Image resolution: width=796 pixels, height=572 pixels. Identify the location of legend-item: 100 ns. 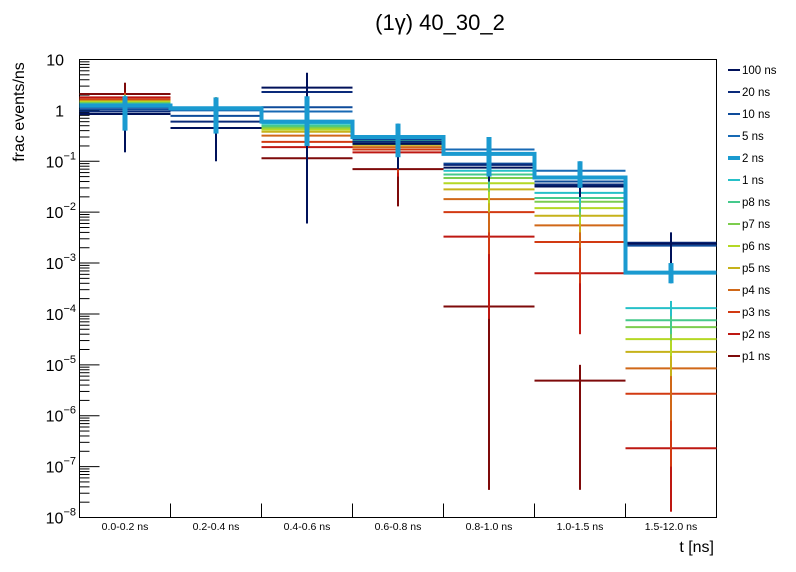
(752, 71).